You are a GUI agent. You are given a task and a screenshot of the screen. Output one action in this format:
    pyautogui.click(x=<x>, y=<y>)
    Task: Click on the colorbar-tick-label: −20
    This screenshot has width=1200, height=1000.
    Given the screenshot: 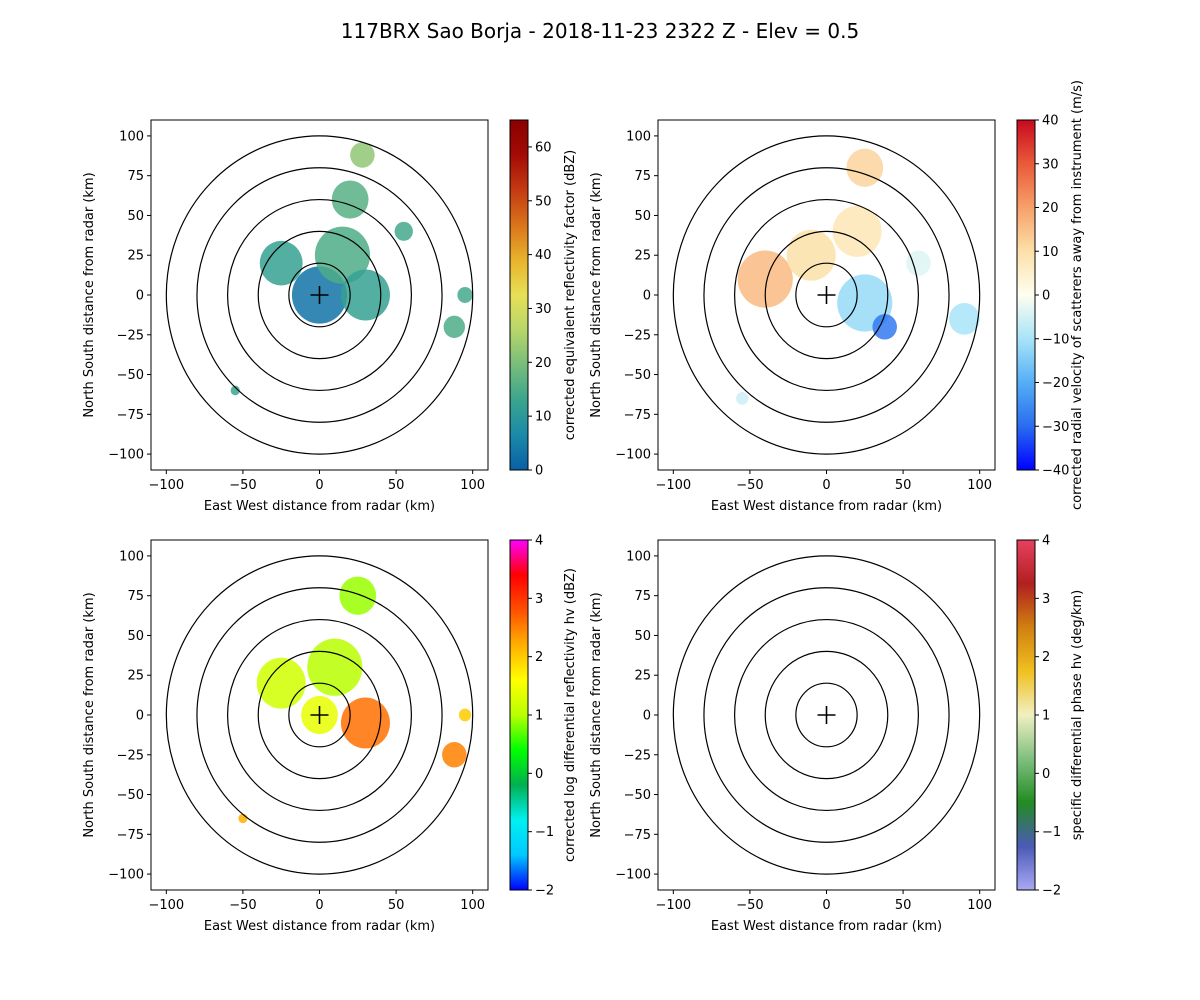 What is the action you would take?
    pyautogui.click(x=1055, y=383)
    